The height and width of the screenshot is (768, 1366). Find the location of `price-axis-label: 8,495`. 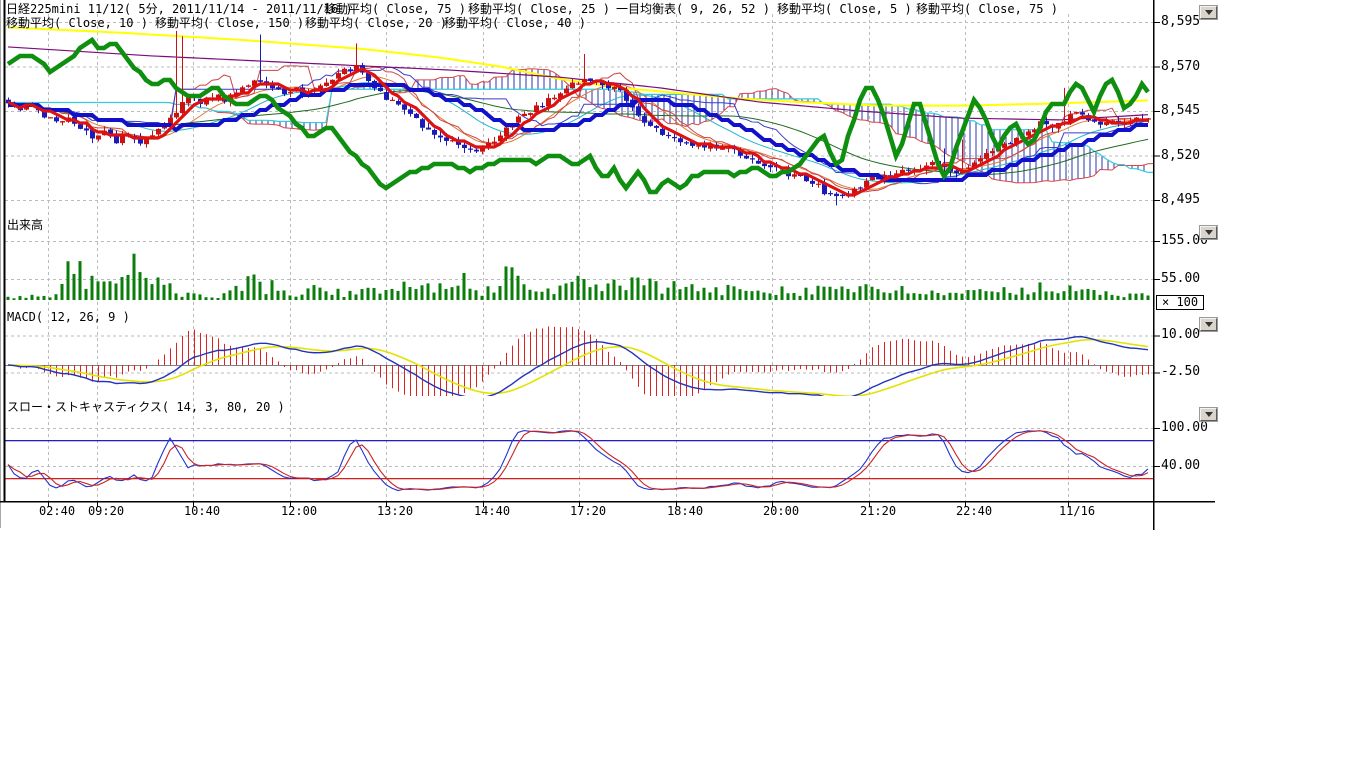

price-axis-label: 8,495 is located at coordinates (1181, 199).